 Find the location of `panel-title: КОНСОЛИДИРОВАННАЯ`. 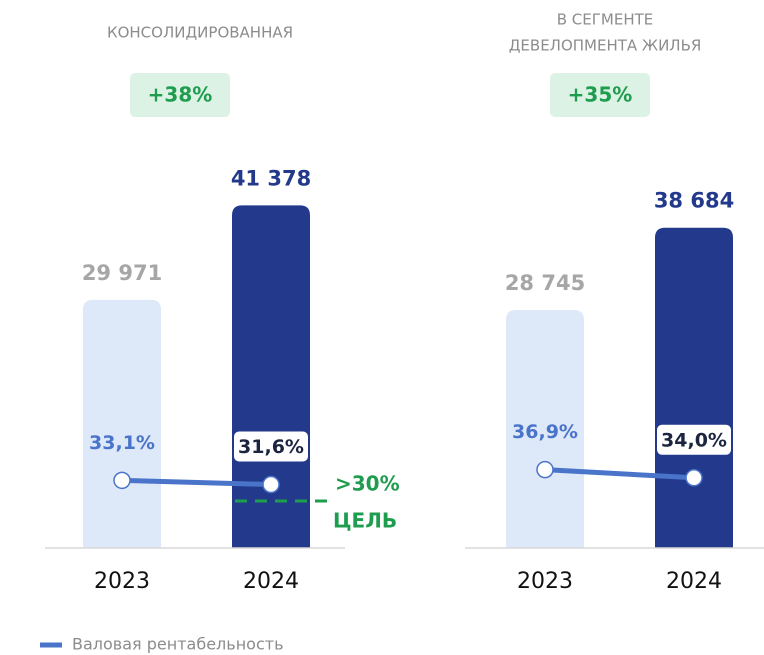

panel-title: КОНСОЛИДИРОВАННАЯ is located at coordinates (200, 33).